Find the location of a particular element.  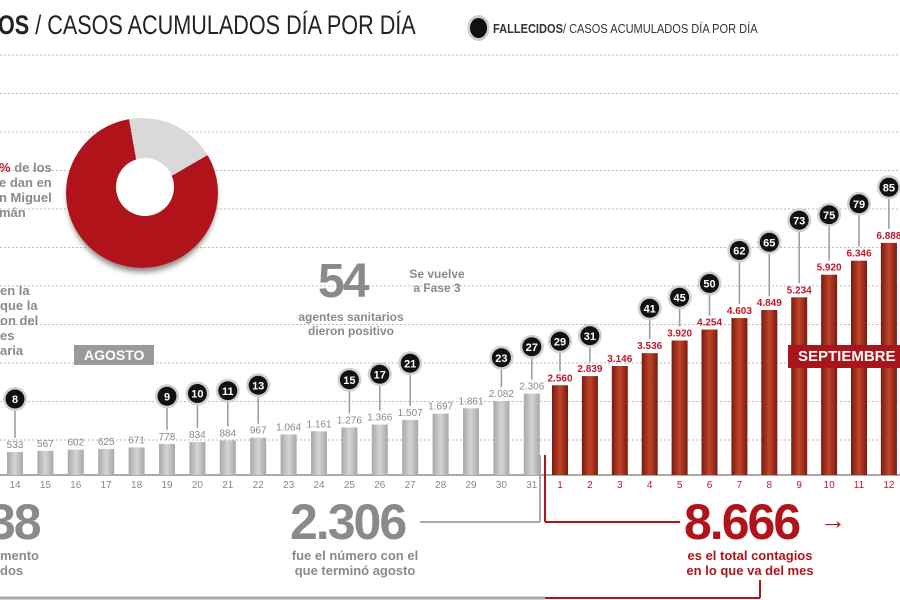

death-count-label: 9 is located at coordinates (167, 397).